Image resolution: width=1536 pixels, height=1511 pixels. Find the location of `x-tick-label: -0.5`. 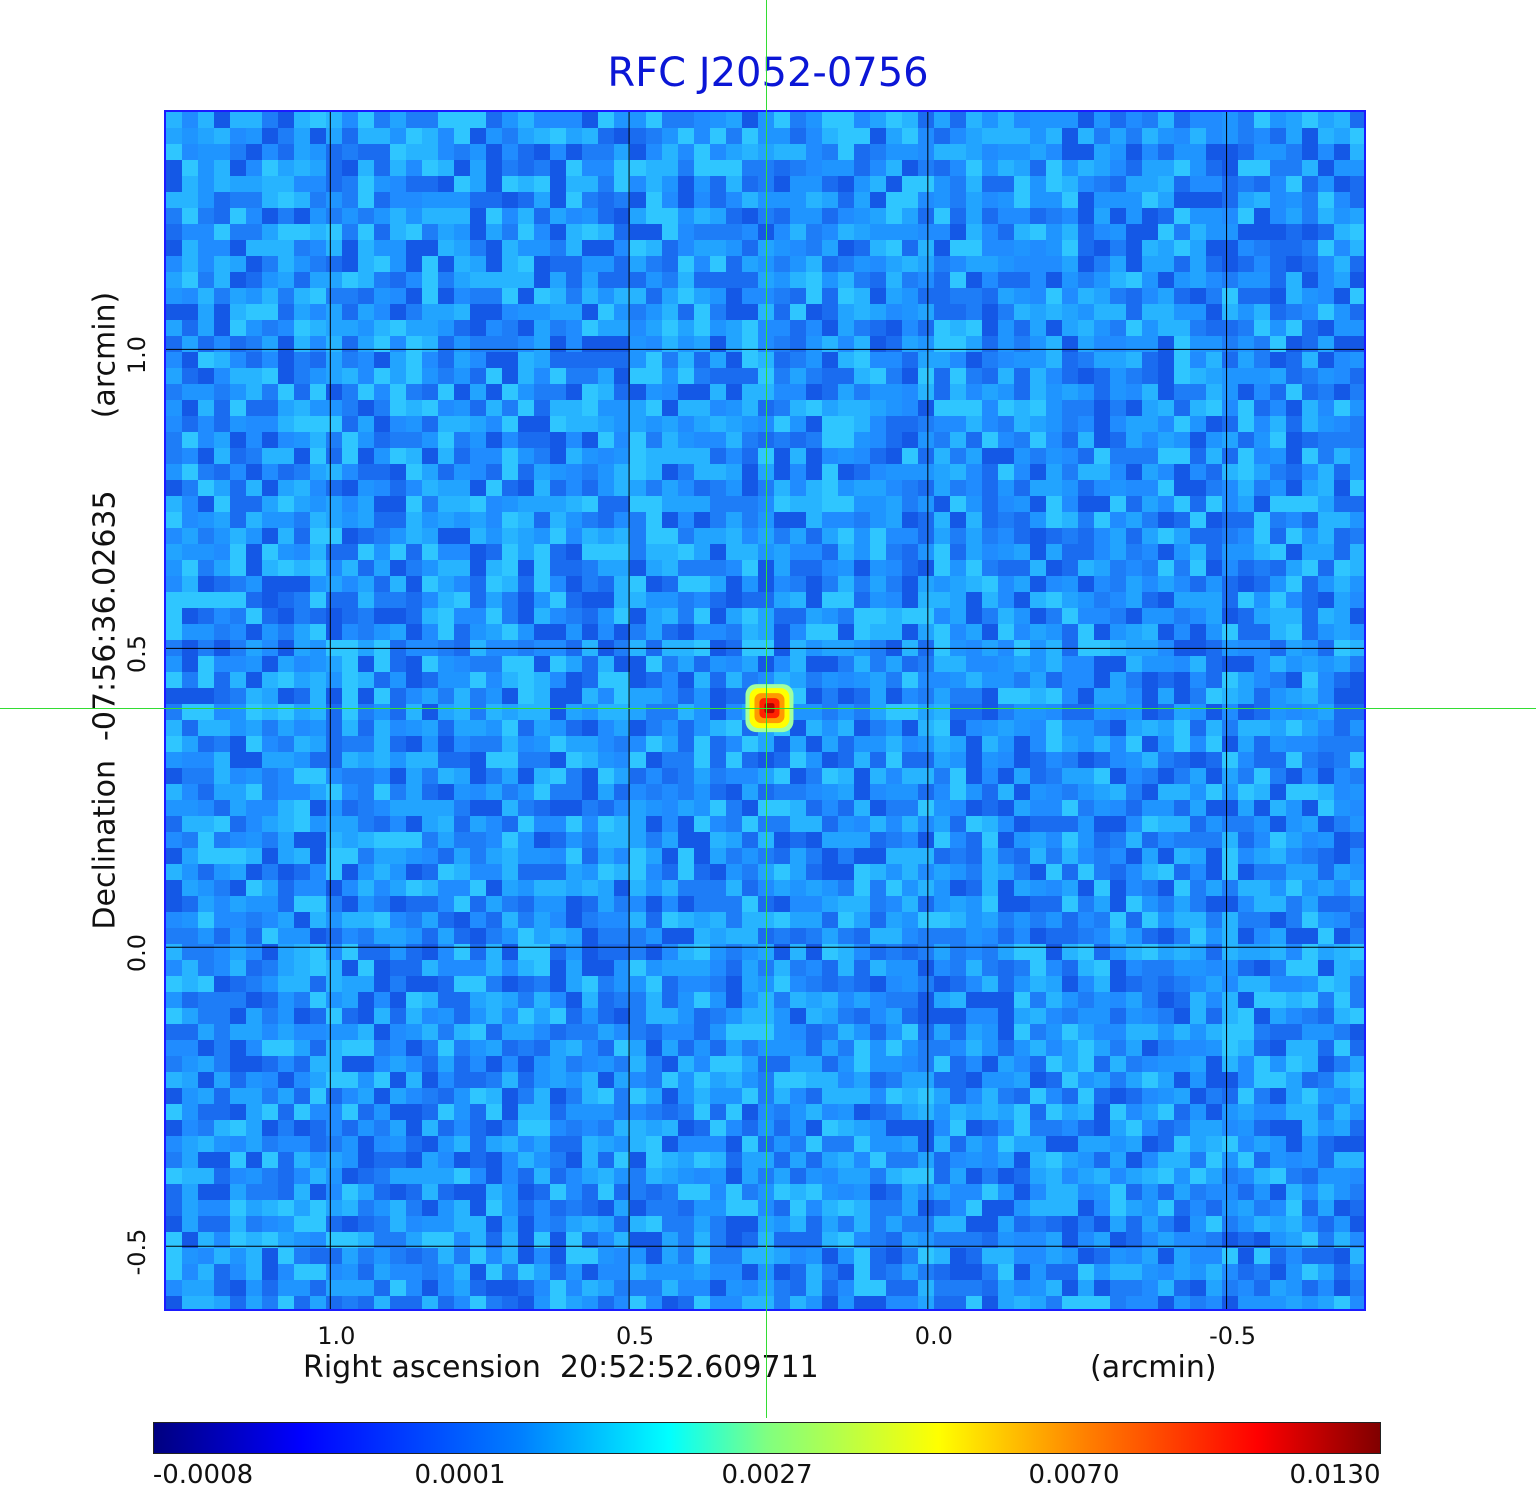

x-tick-label: -0.5 is located at coordinates (1232, 1336).